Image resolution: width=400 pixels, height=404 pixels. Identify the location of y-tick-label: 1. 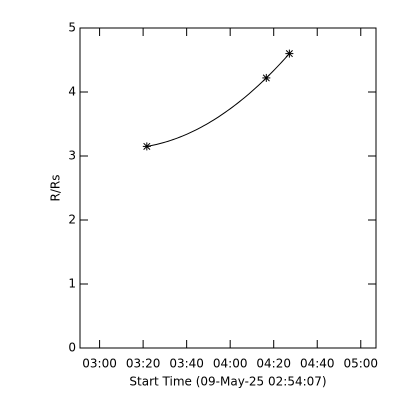
(72, 284).